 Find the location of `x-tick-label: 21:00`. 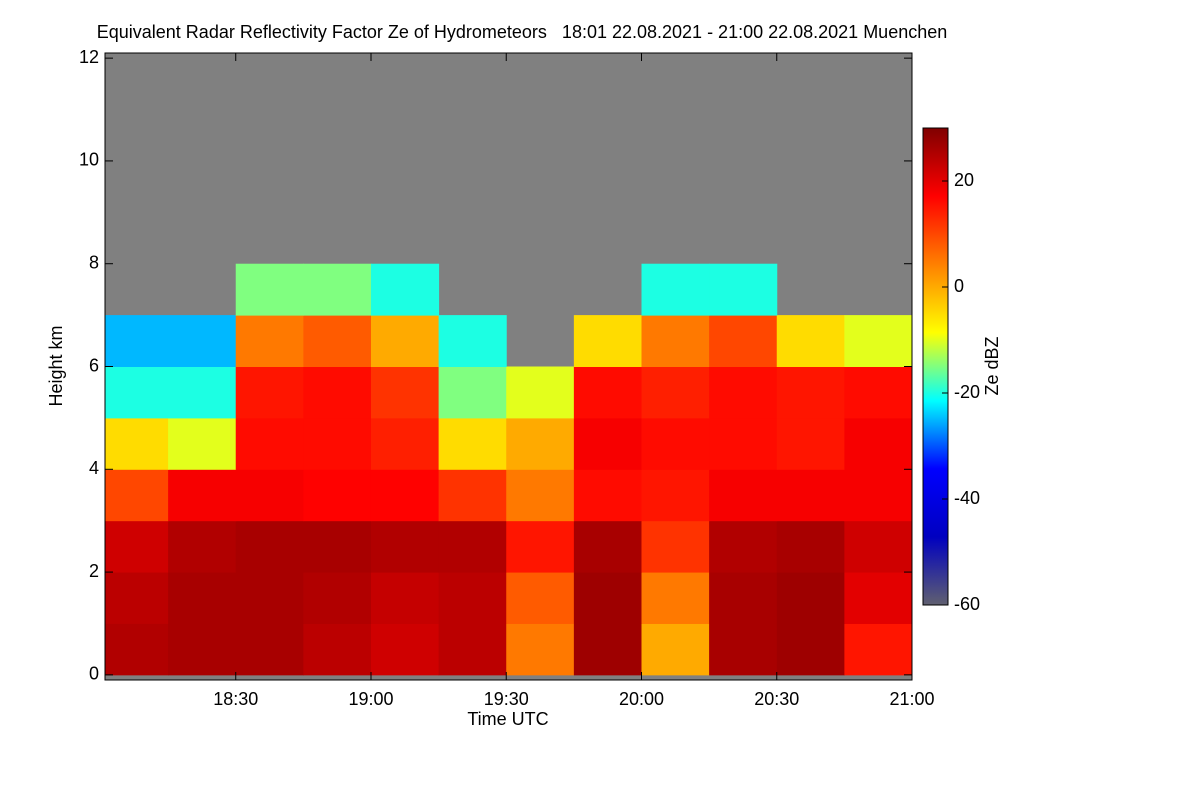

x-tick-label: 21:00 is located at coordinates (911, 699).